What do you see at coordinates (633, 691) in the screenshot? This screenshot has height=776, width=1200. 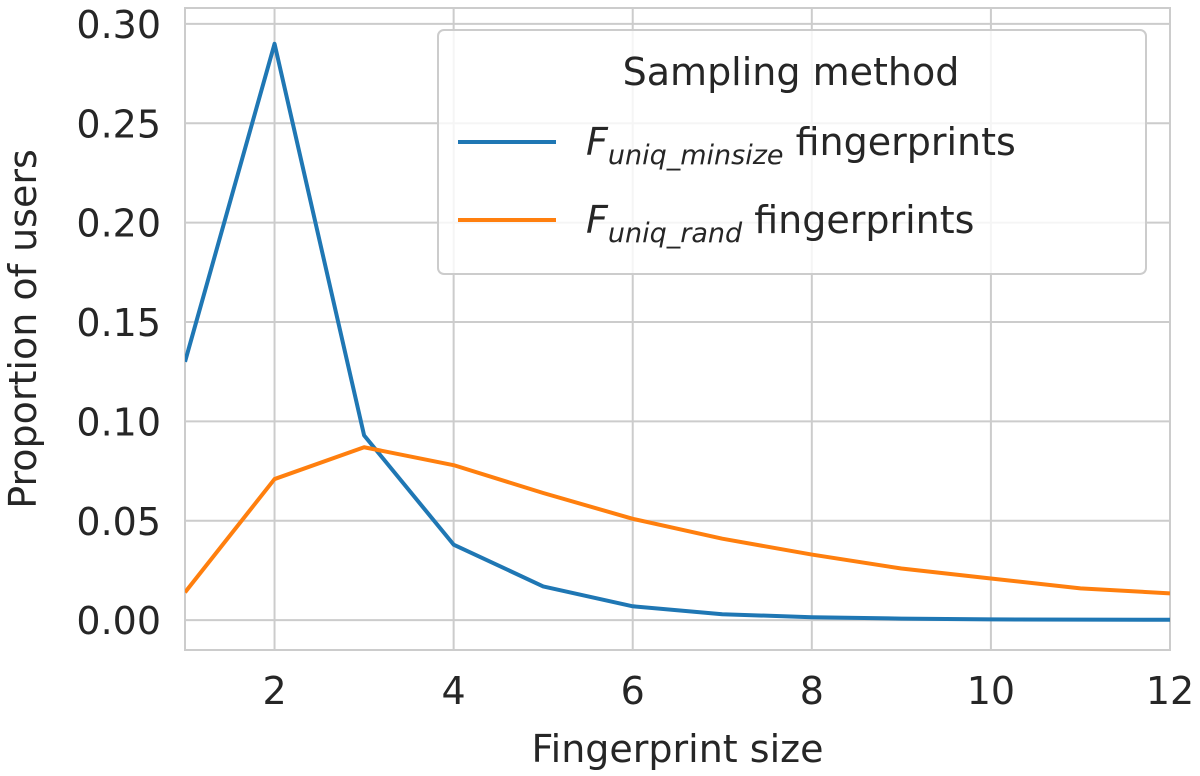 I see `x-tick-label: 6` at bounding box center [633, 691].